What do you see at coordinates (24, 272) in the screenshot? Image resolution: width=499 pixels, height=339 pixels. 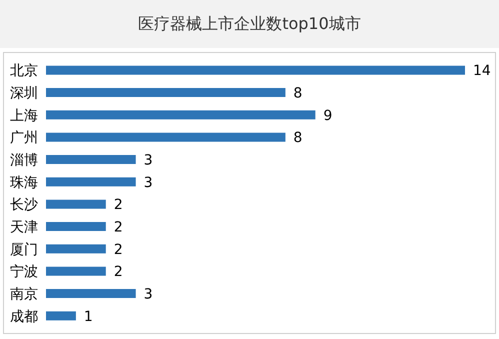 I see `y-tick-label: 宁波` at bounding box center [24, 272].